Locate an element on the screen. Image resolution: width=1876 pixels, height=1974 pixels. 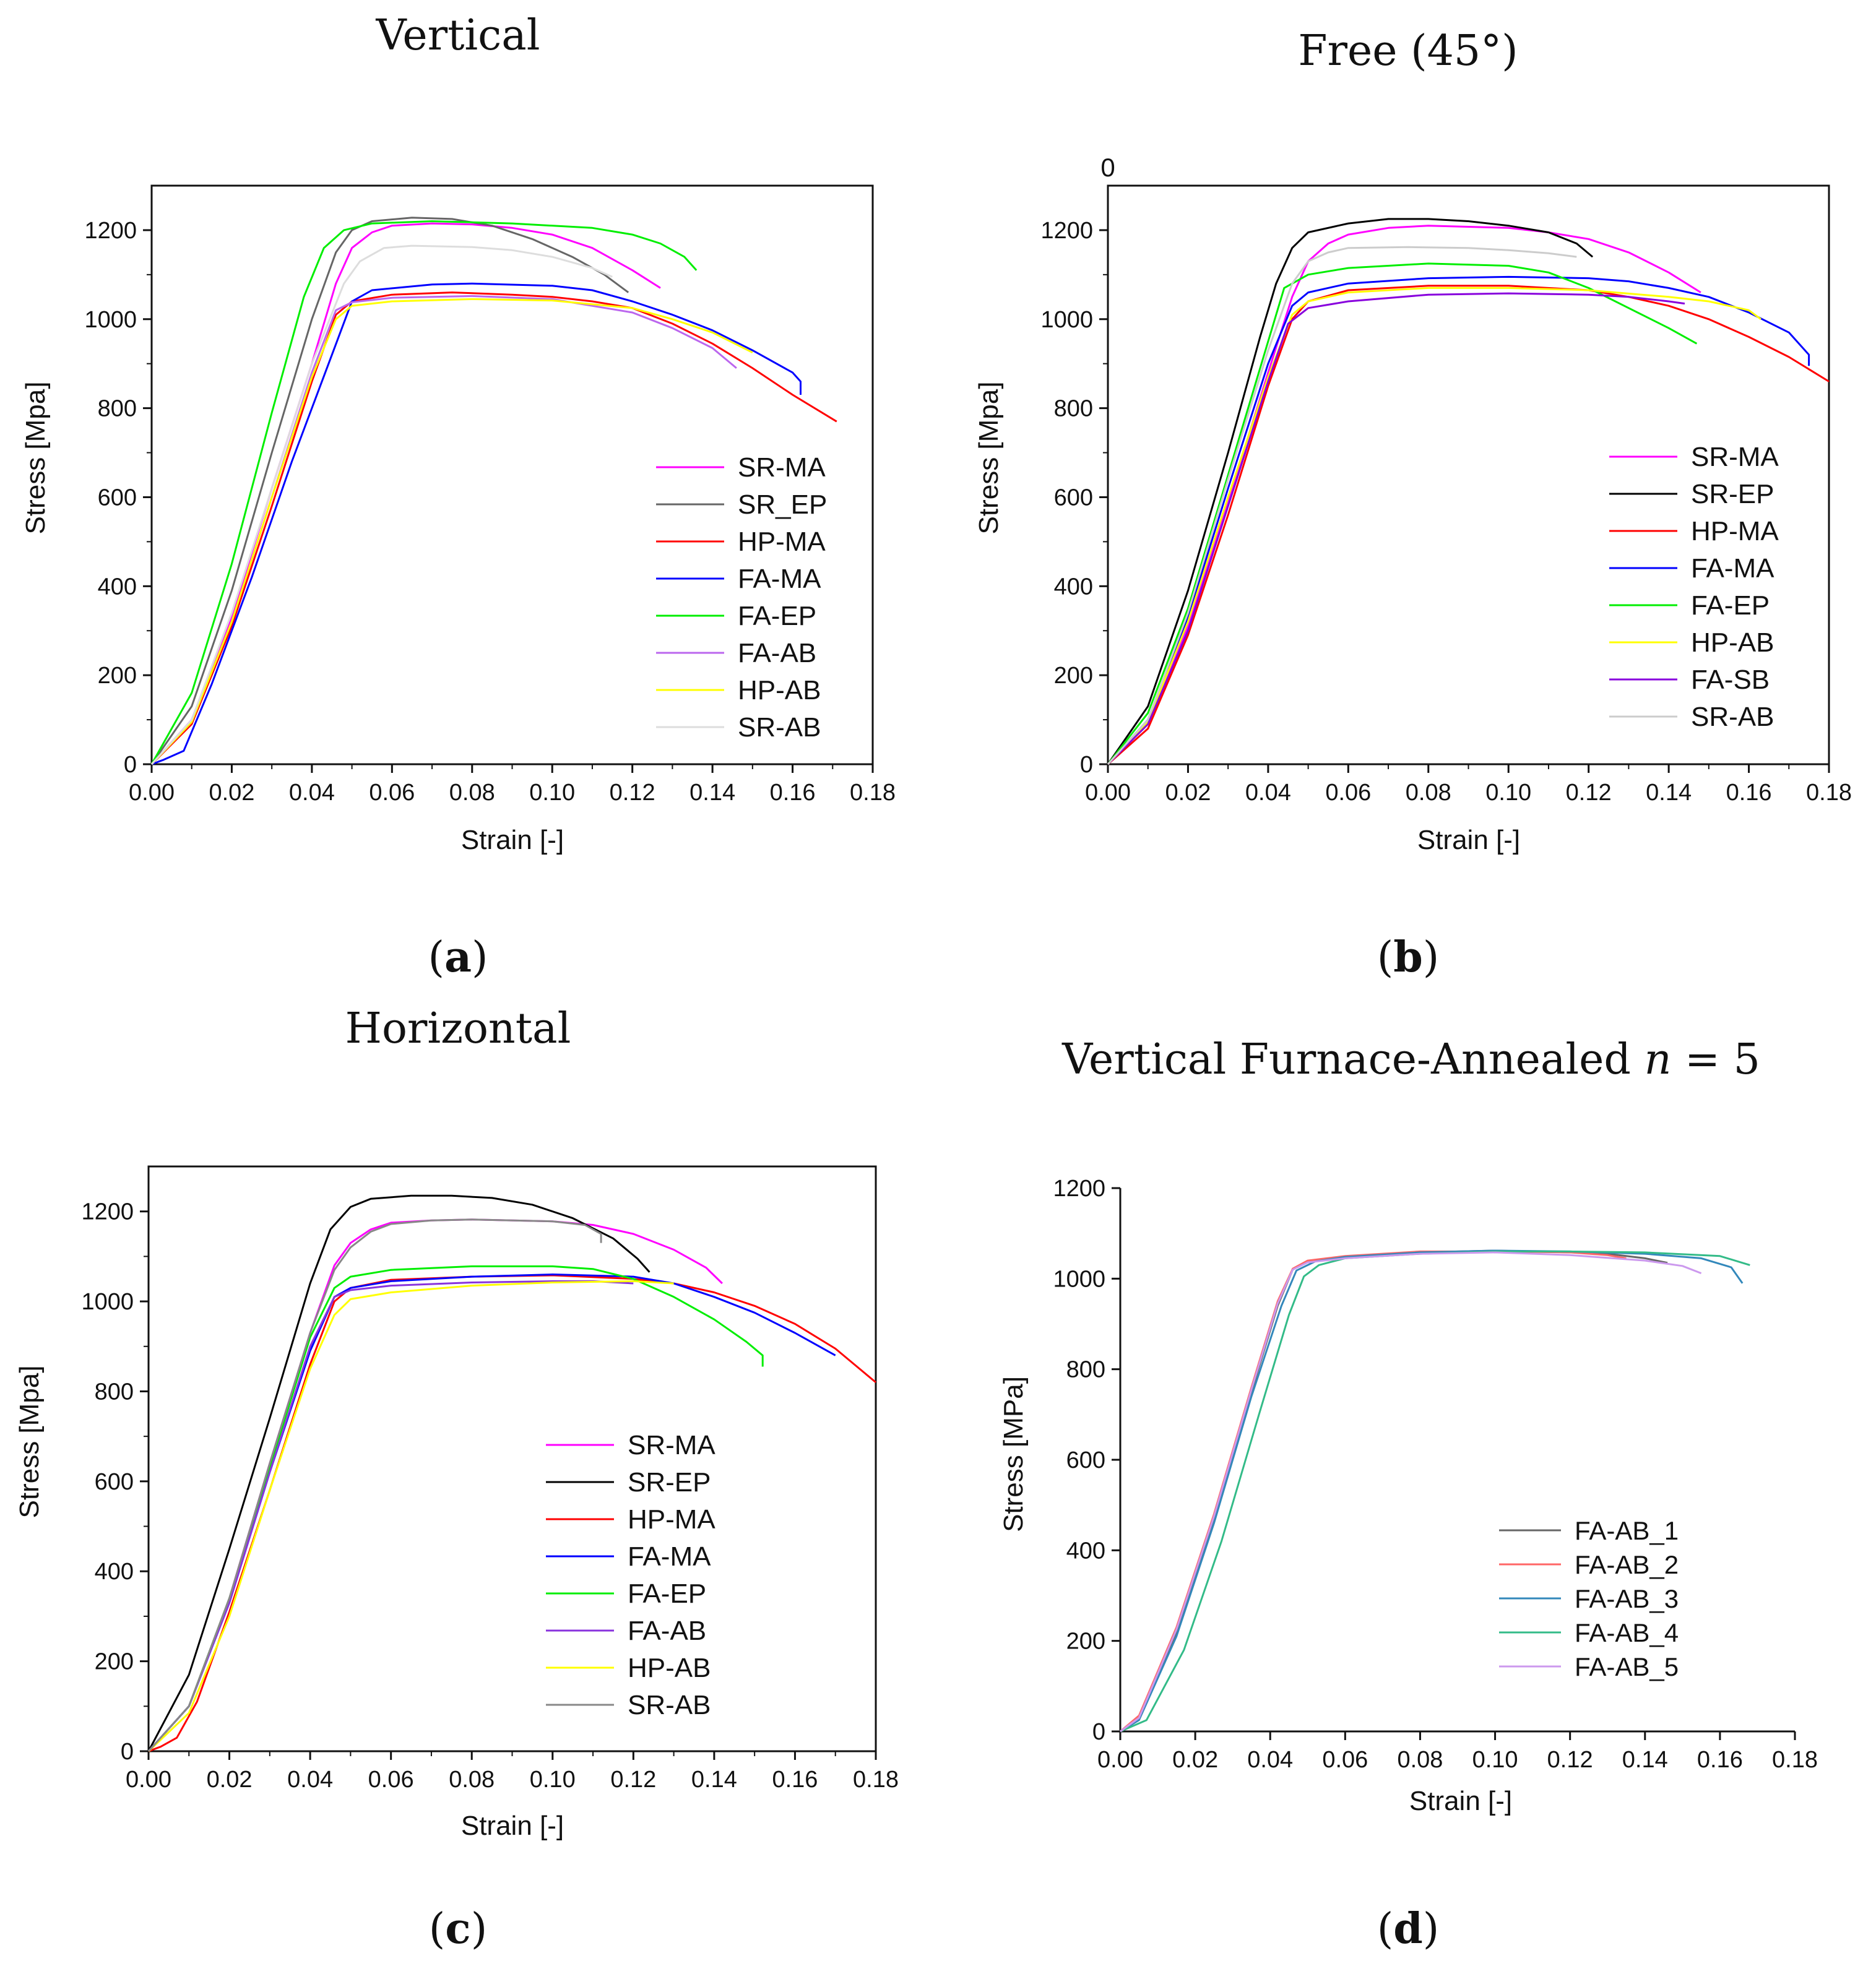
series-line-fa-ep is located at coordinates (424, 492).